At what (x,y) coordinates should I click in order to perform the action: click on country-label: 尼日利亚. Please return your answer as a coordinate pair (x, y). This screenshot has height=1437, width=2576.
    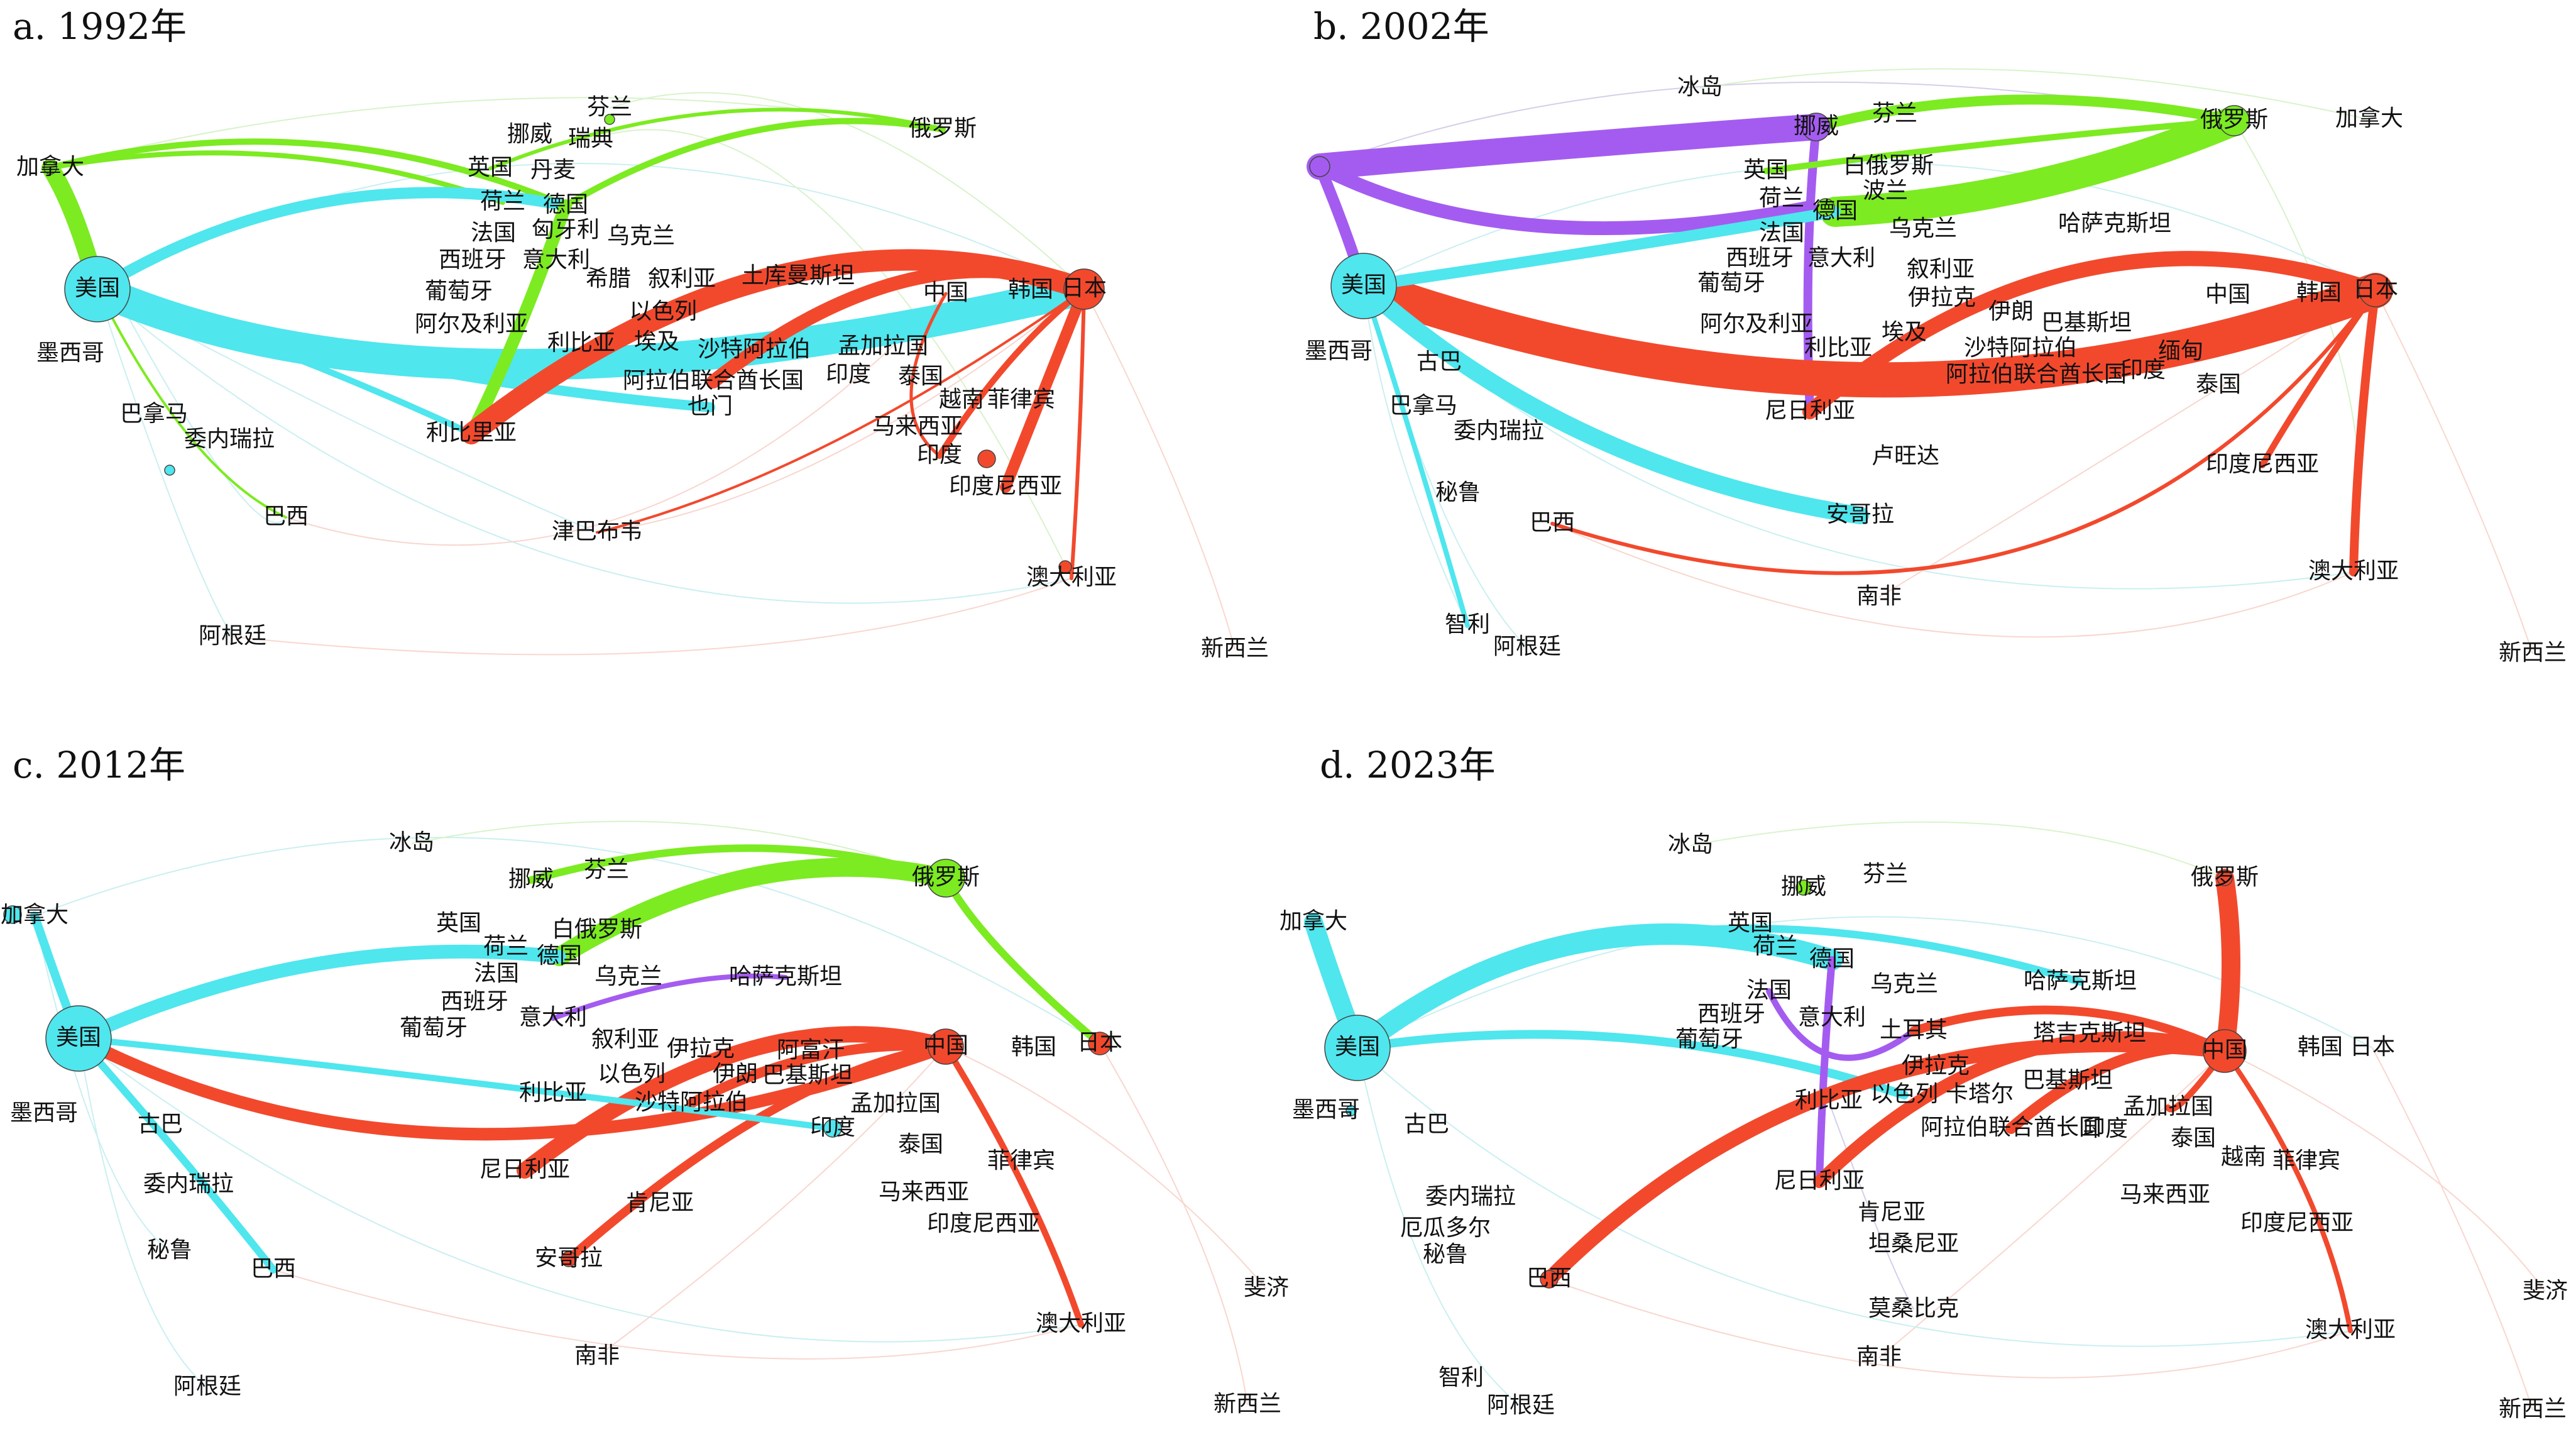
    Looking at the image, I should click on (525, 1169).